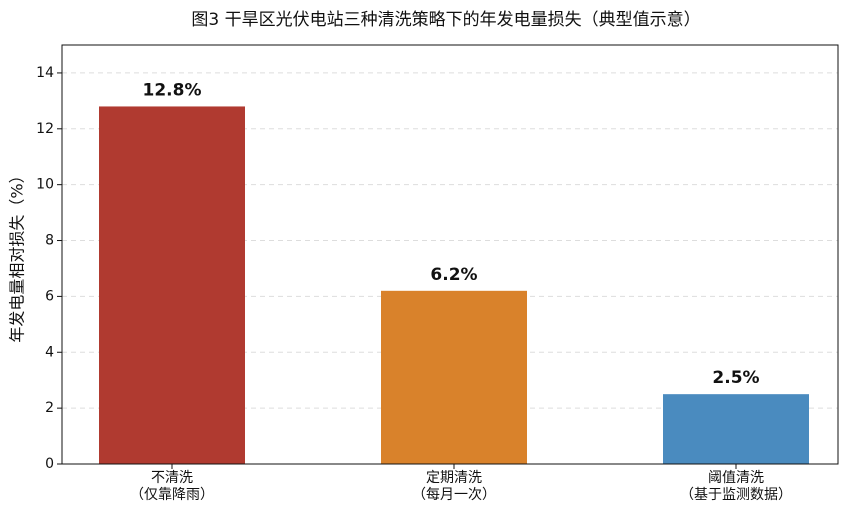  I want to click on x-tick-label: 不清洗 （仅靠降雨）, so click(172, 486).